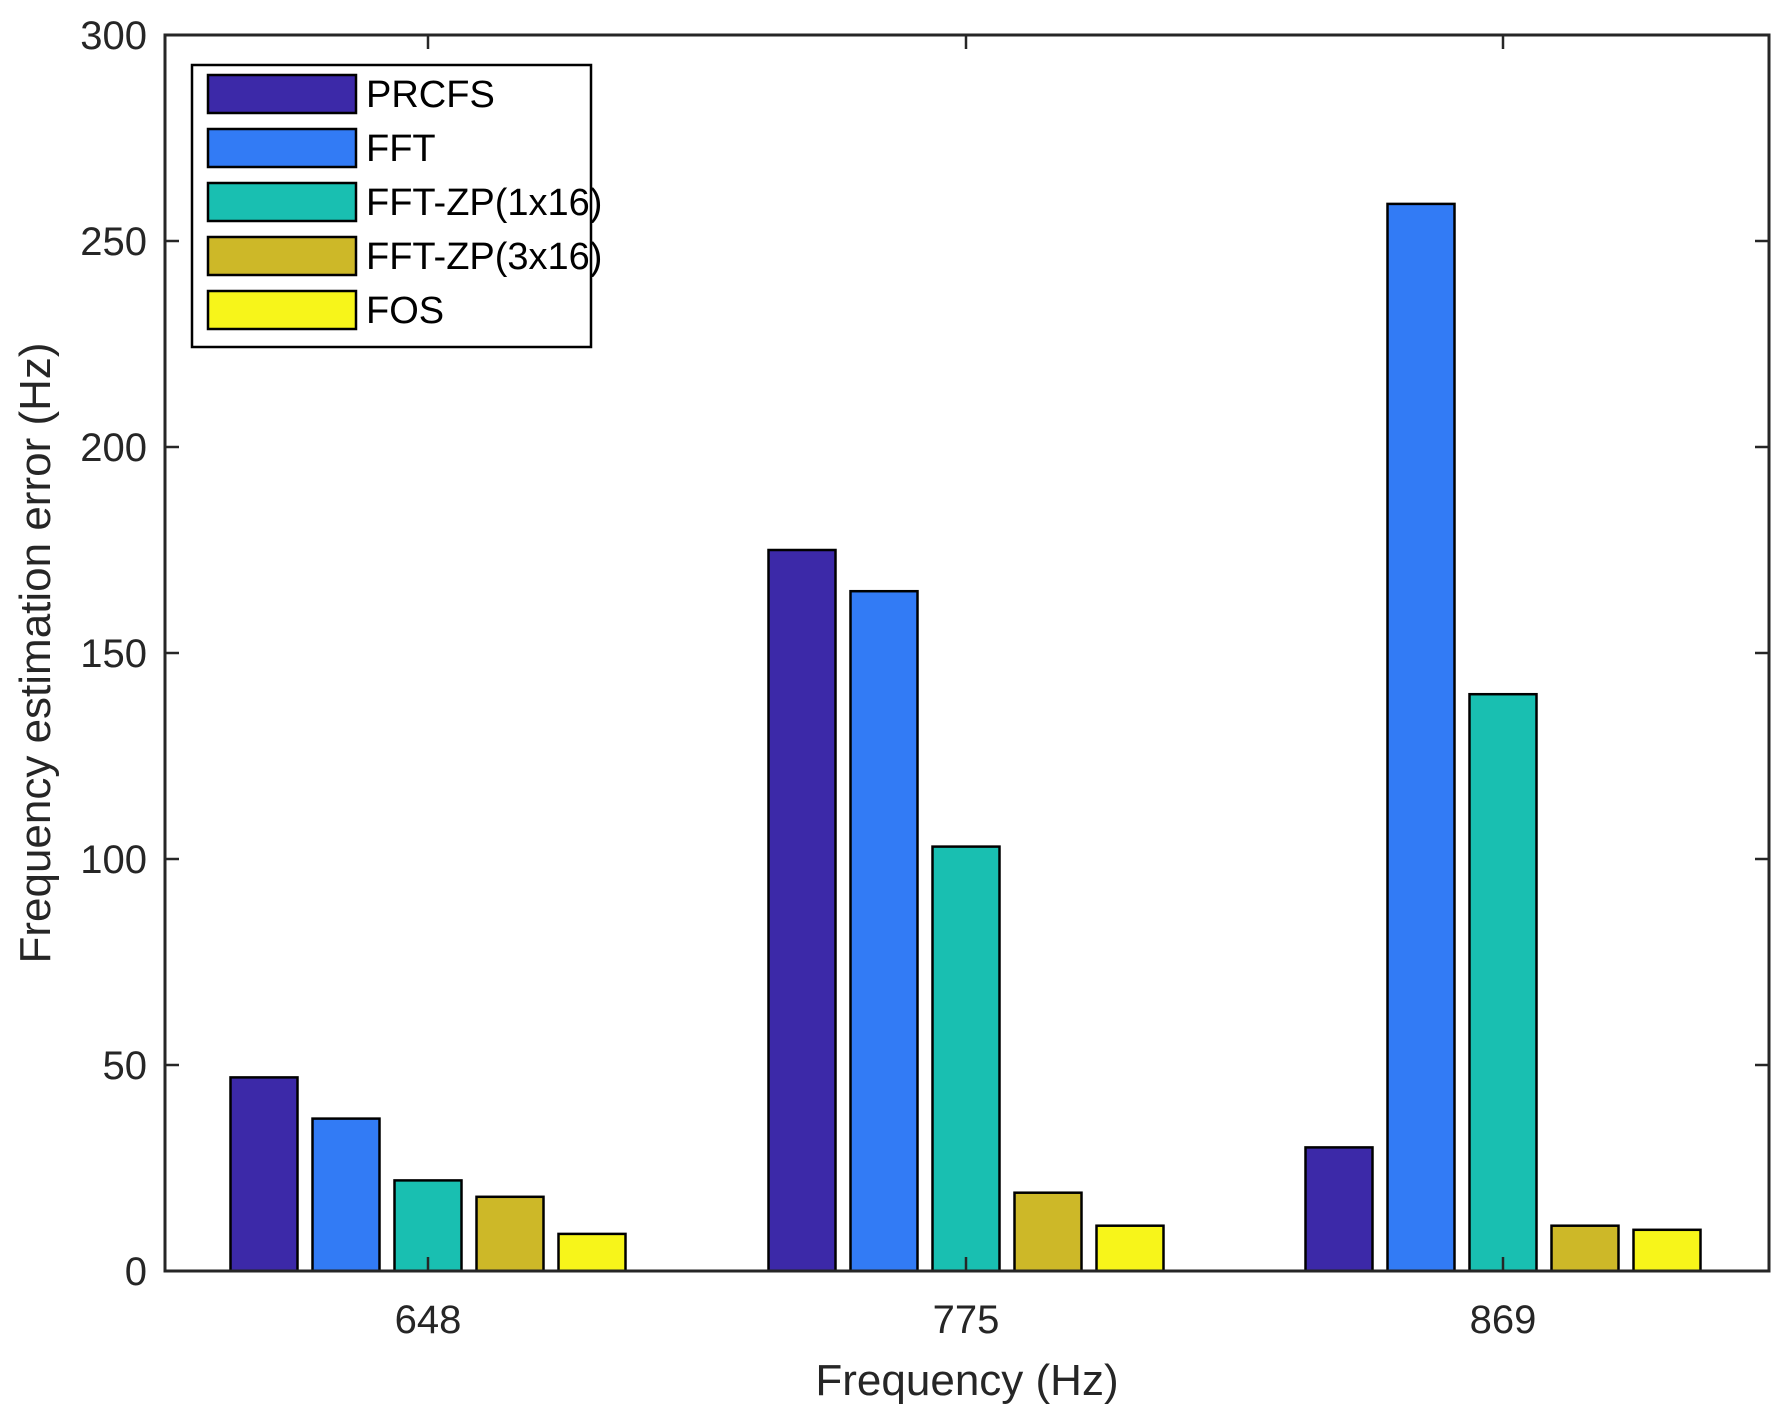 The width and height of the screenshot is (1785, 1421). What do you see at coordinates (113, 36) in the screenshot?
I see `y-tick-label: 300` at bounding box center [113, 36].